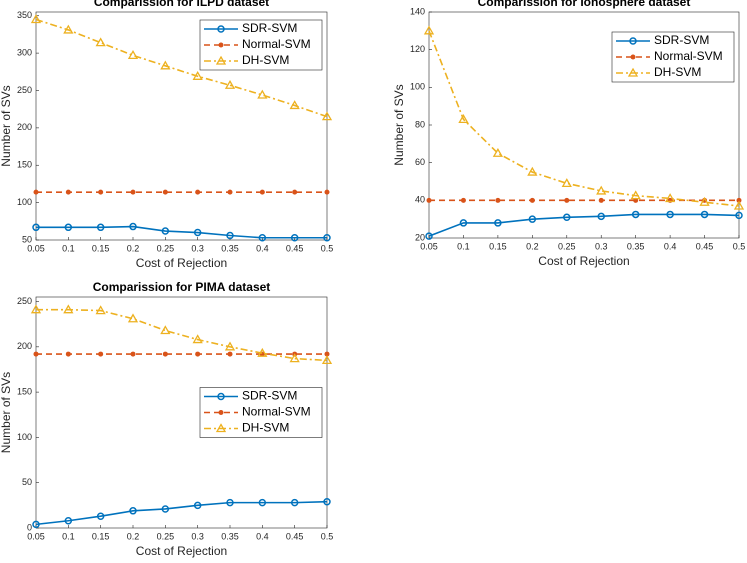 The image size is (747, 563). What do you see at coordinates (68, 536) in the screenshot?
I see `x-tick-label: 0.1` at bounding box center [68, 536].